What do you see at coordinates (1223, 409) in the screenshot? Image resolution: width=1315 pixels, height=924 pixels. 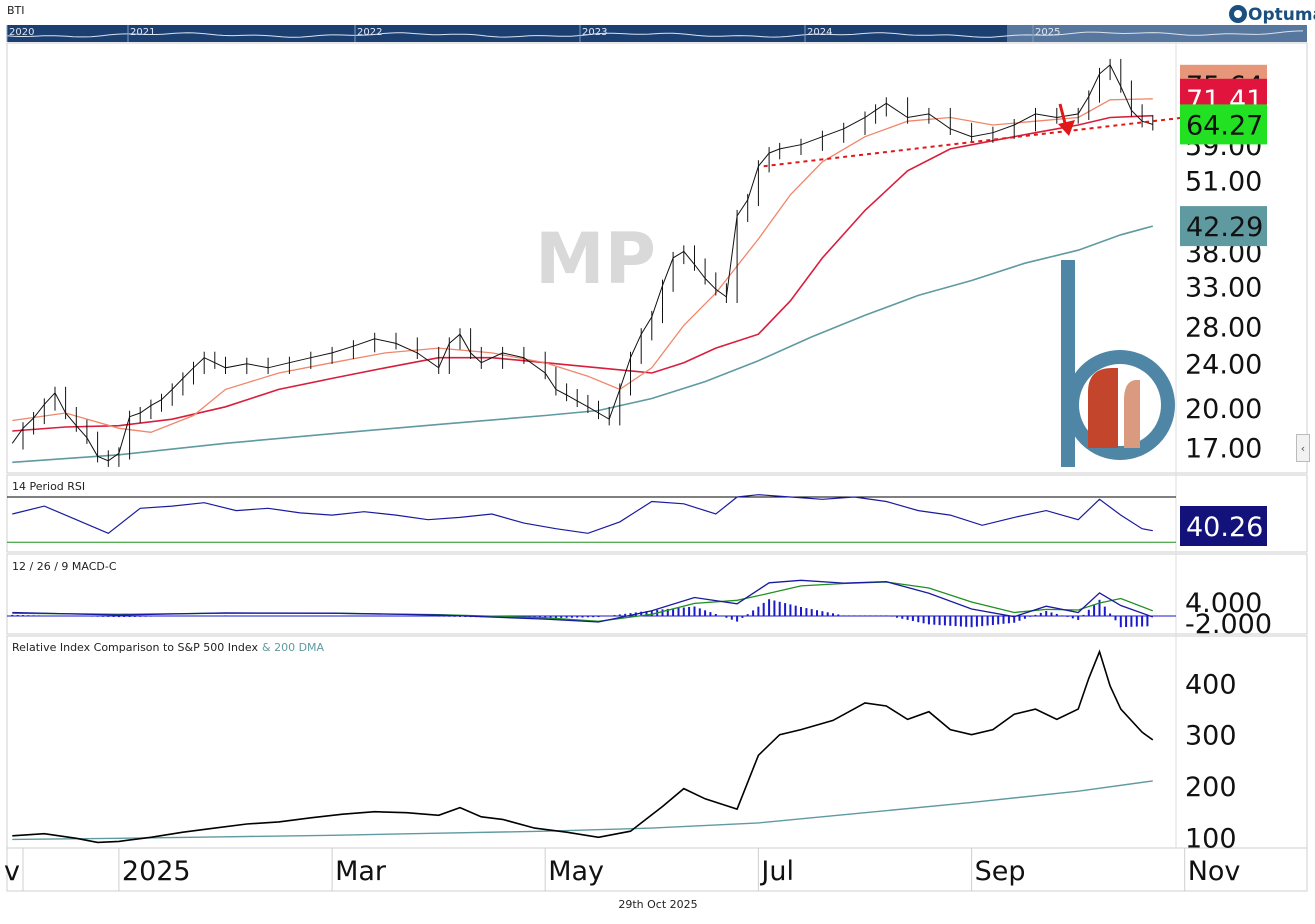 I see `price-tick-label: 20.00` at bounding box center [1223, 409].